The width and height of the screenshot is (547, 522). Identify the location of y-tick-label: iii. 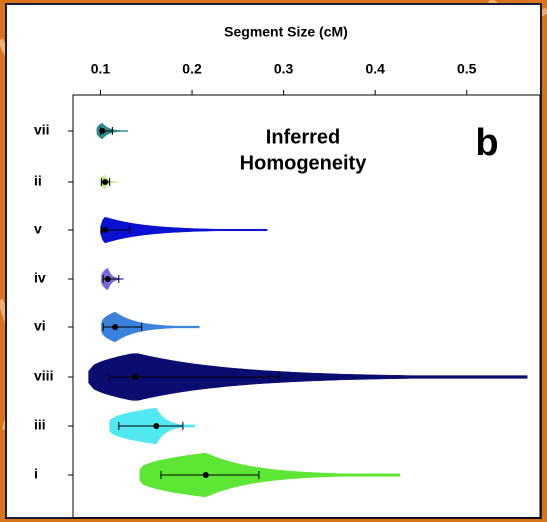
(40, 425).